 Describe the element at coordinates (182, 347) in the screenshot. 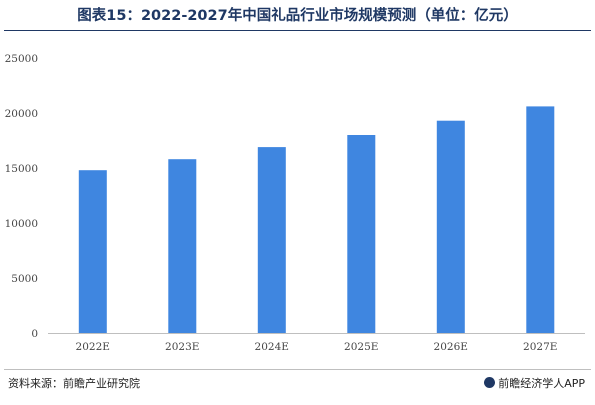

I see `x-tick-label: 2023E` at that location.